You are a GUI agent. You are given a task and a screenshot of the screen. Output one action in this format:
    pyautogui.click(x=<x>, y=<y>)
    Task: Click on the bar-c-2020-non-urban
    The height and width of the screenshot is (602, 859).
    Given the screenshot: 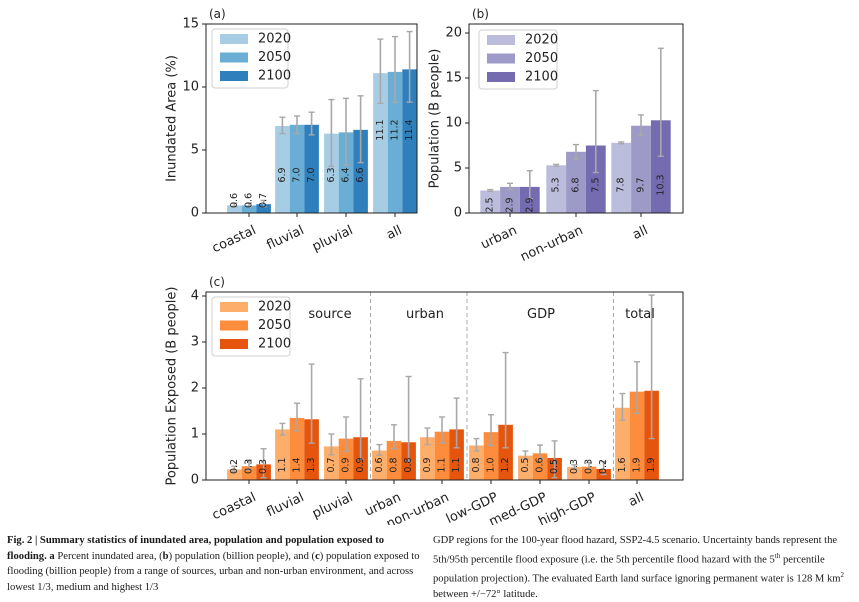 What is the action you would take?
    pyautogui.click(x=427, y=458)
    